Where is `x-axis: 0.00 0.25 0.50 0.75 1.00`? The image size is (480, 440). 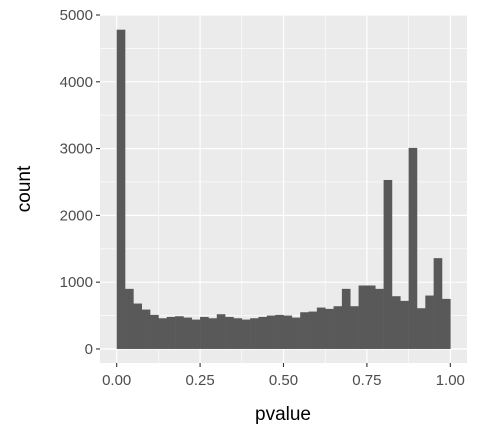 x-axis: 0.00 0.25 0.50 0.75 1.00 is located at coordinates (283, 376).